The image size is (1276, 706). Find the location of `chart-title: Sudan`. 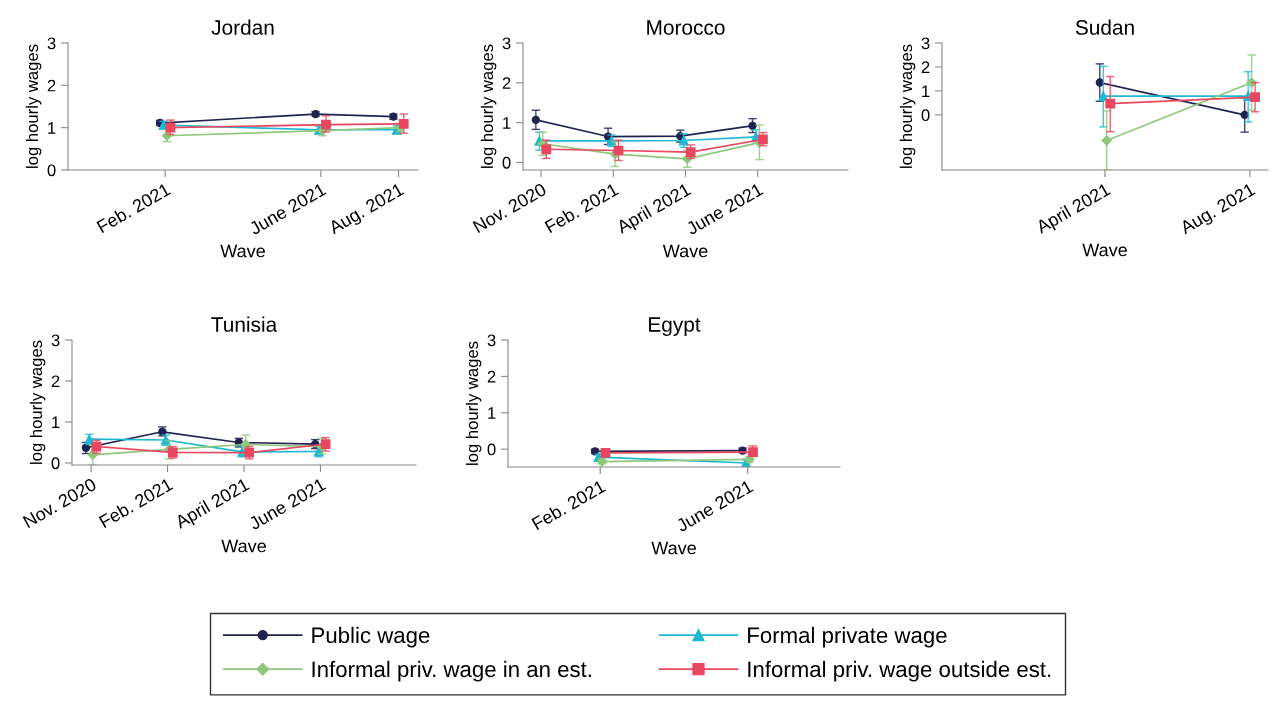

chart-title: Sudan is located at coordinates (1104, 27).